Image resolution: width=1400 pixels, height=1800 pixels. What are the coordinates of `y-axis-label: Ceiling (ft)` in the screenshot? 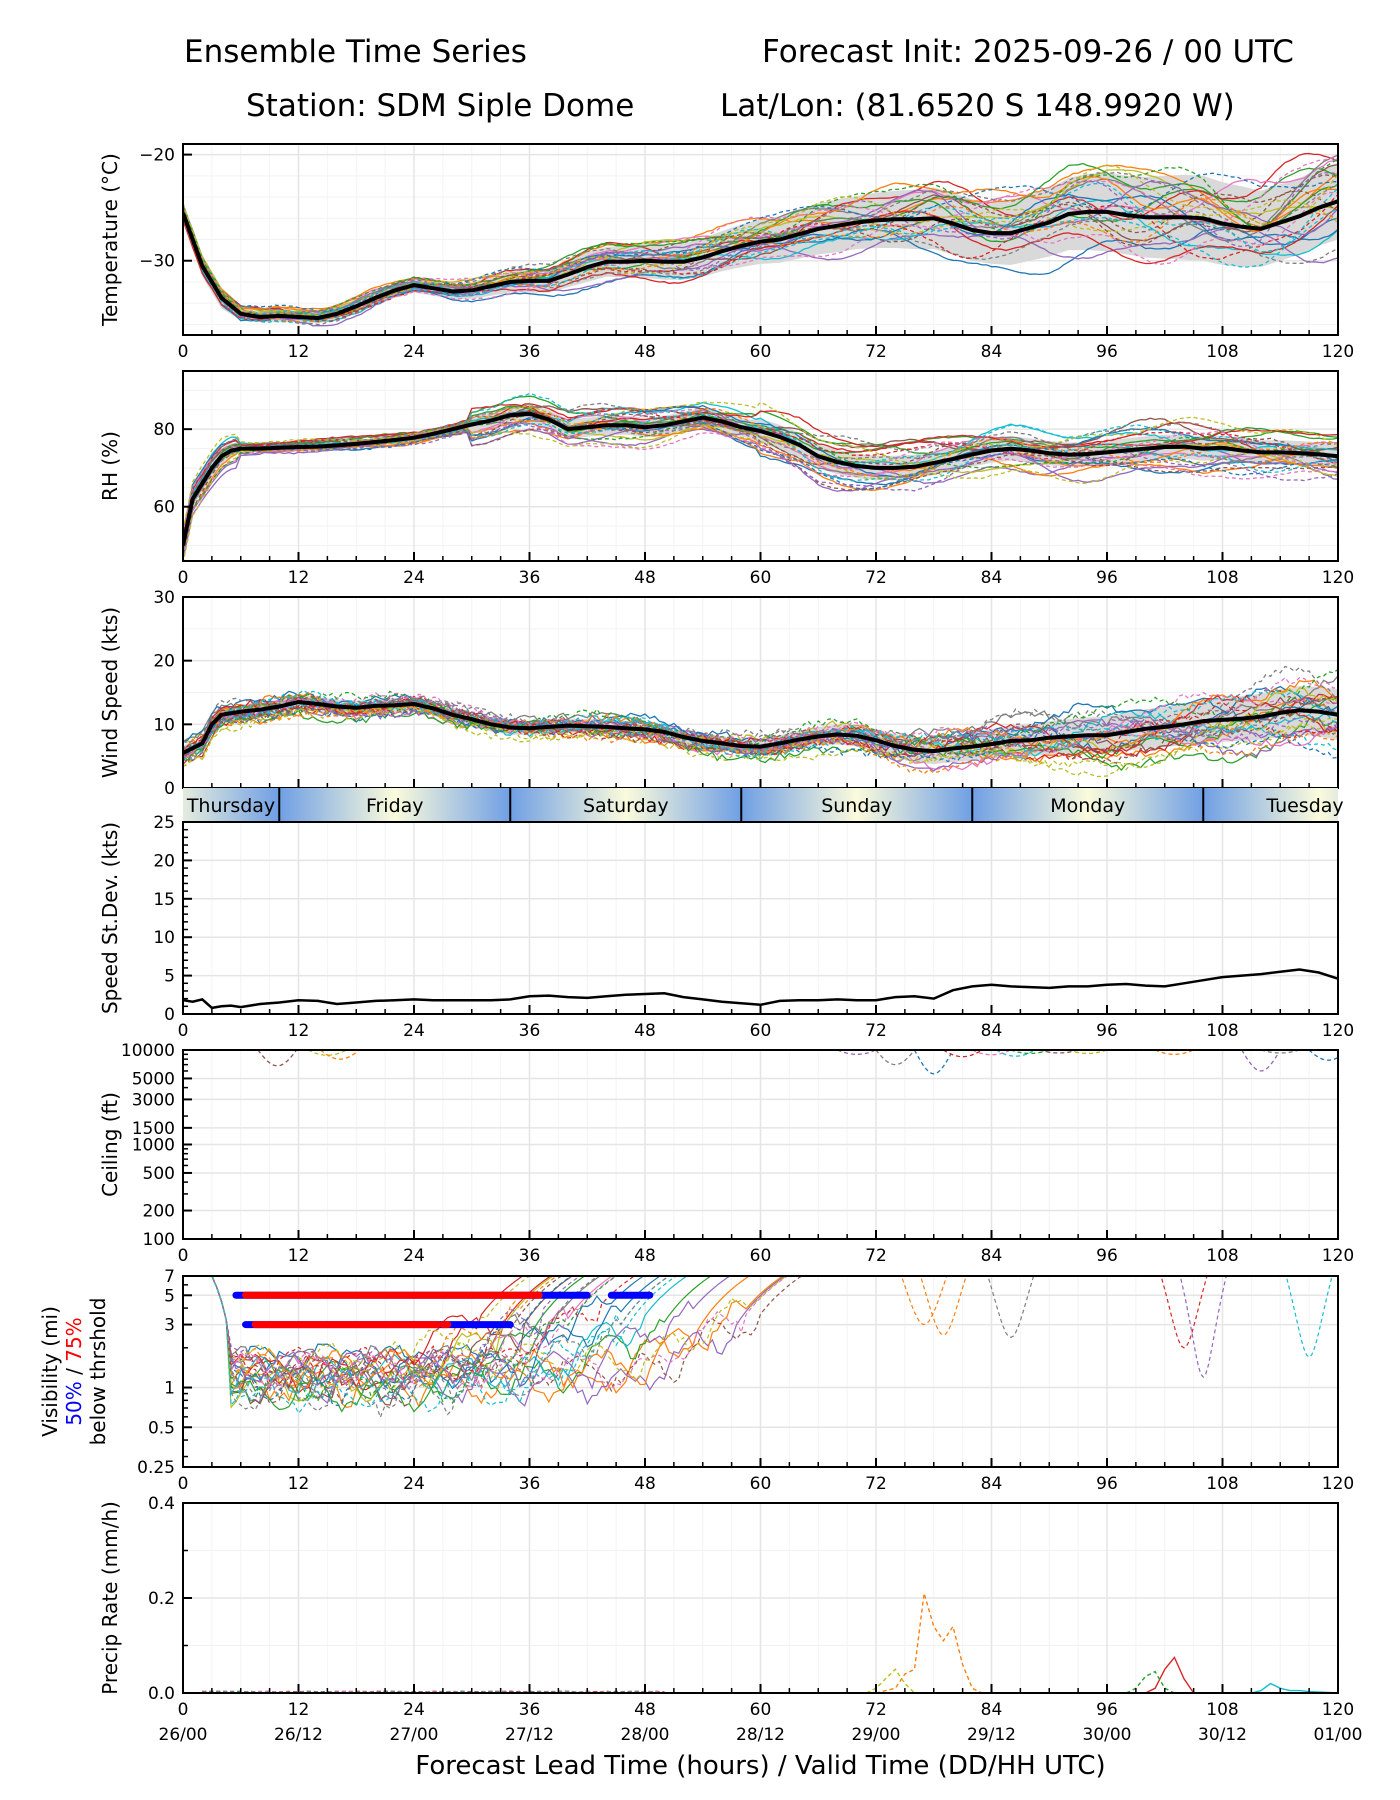 It's located at (110, 1144).